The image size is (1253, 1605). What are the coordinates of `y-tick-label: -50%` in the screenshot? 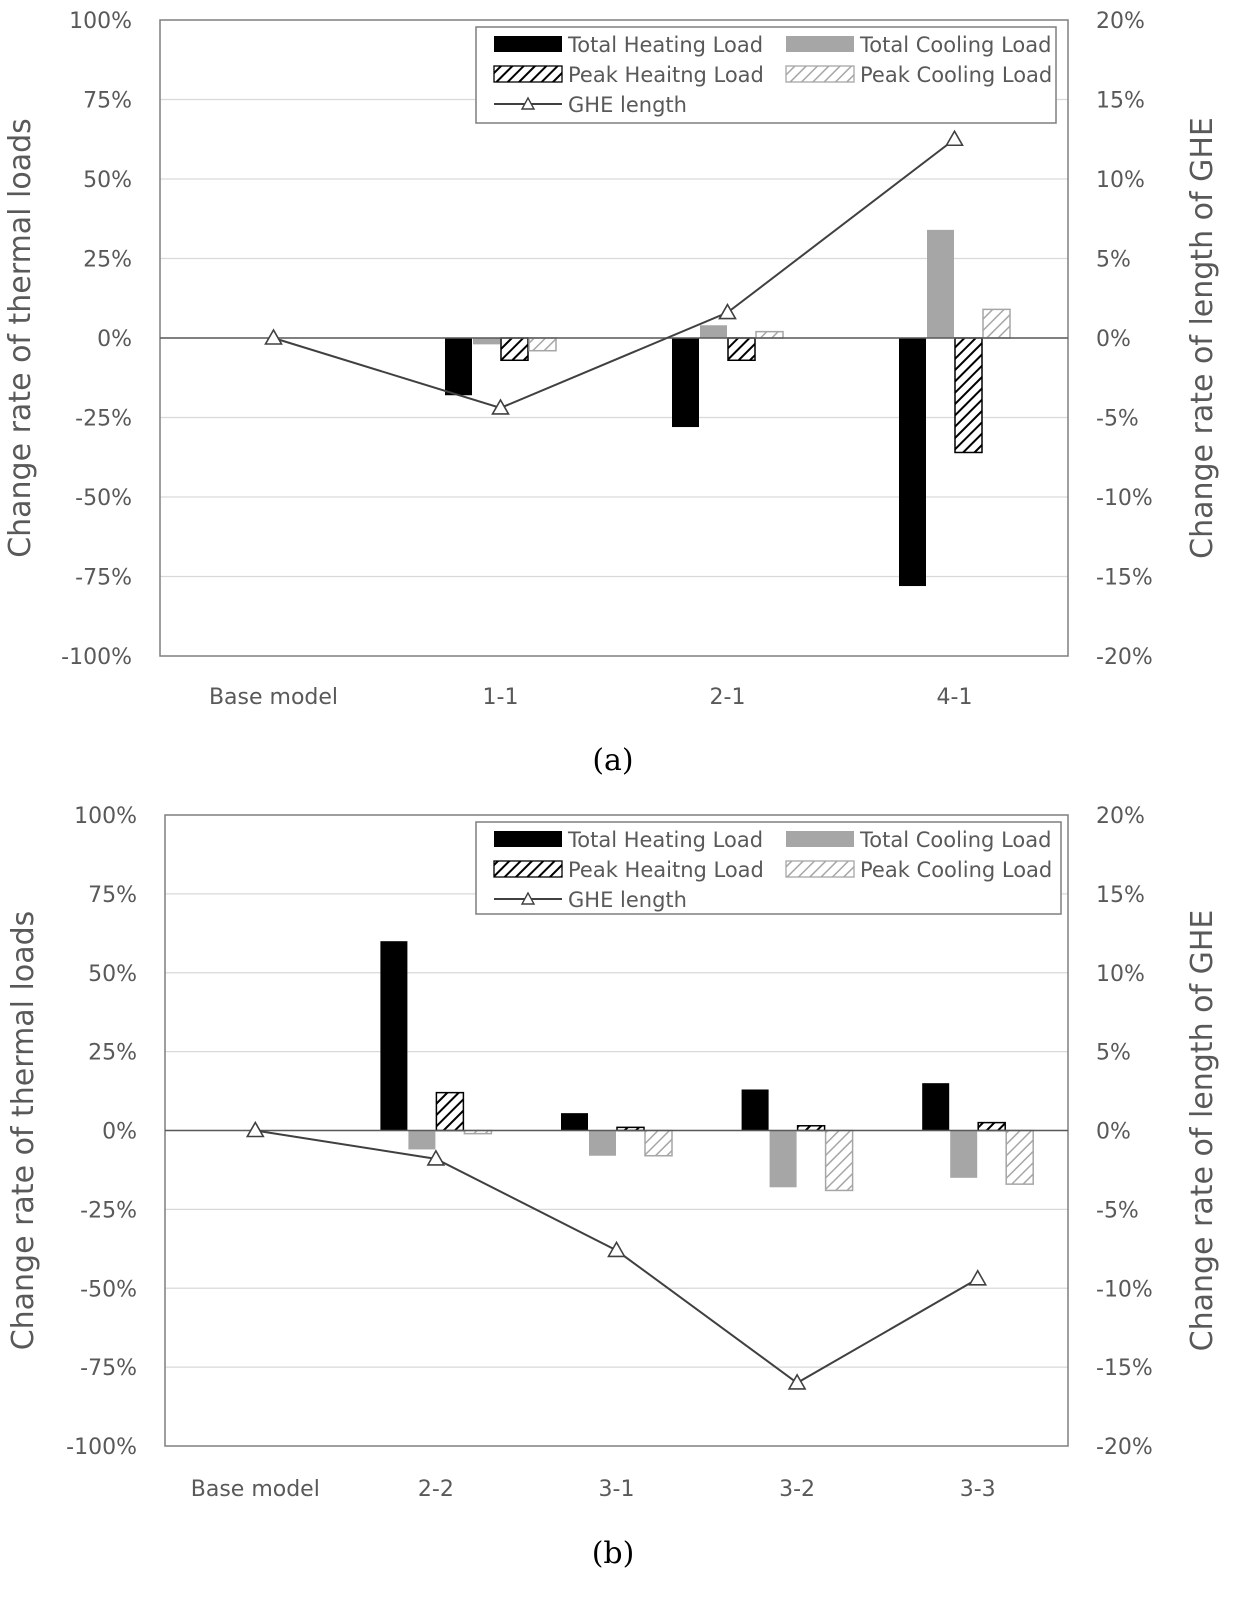 It's located at (108, 1289).